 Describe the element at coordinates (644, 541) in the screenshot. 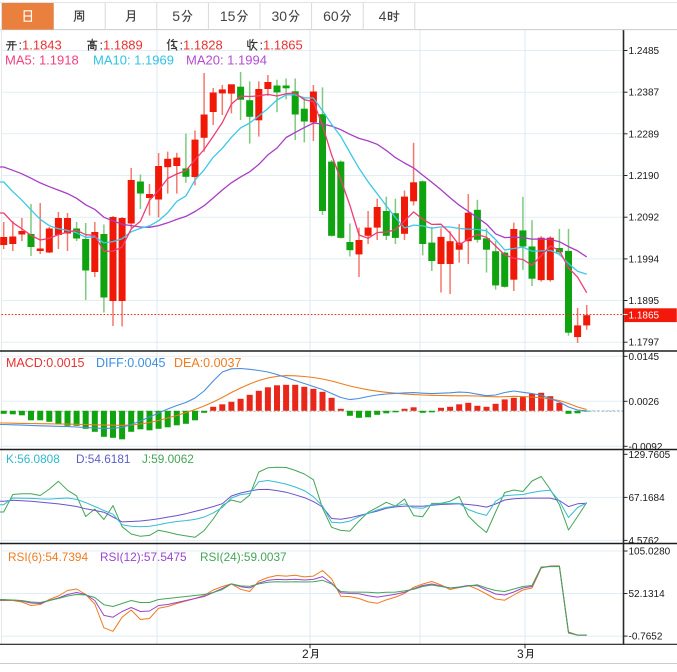

I see `svg-text: 4.5762` at that location.